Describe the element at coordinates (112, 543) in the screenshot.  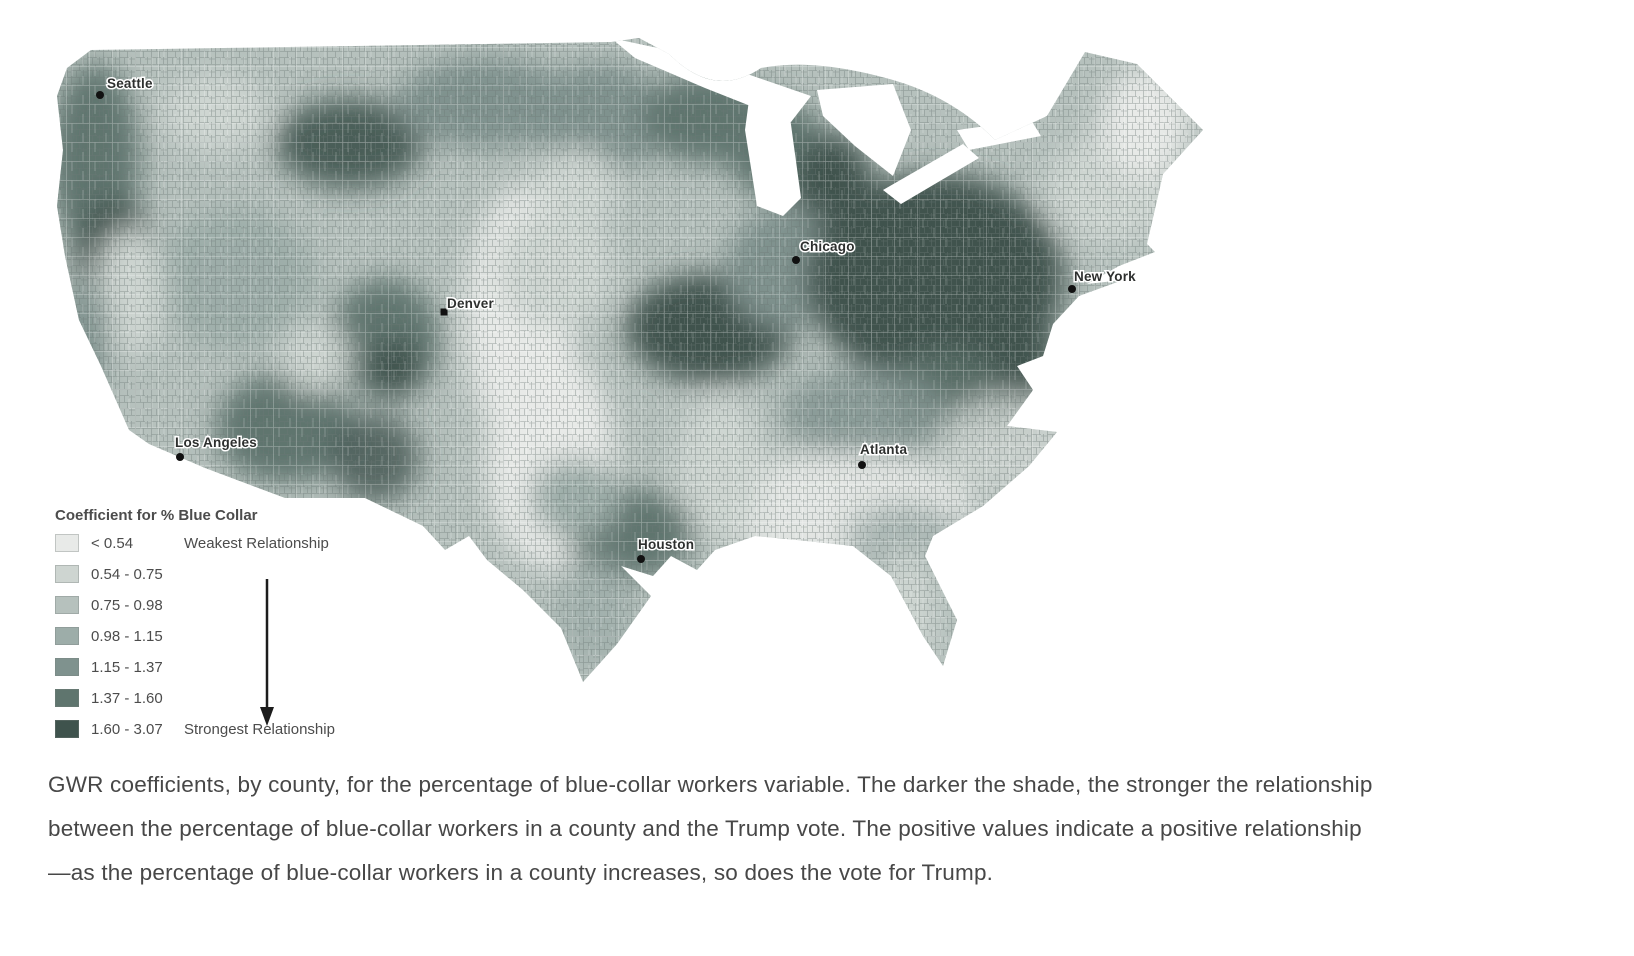
I see `legend-range-label: < 0.54` at that location.